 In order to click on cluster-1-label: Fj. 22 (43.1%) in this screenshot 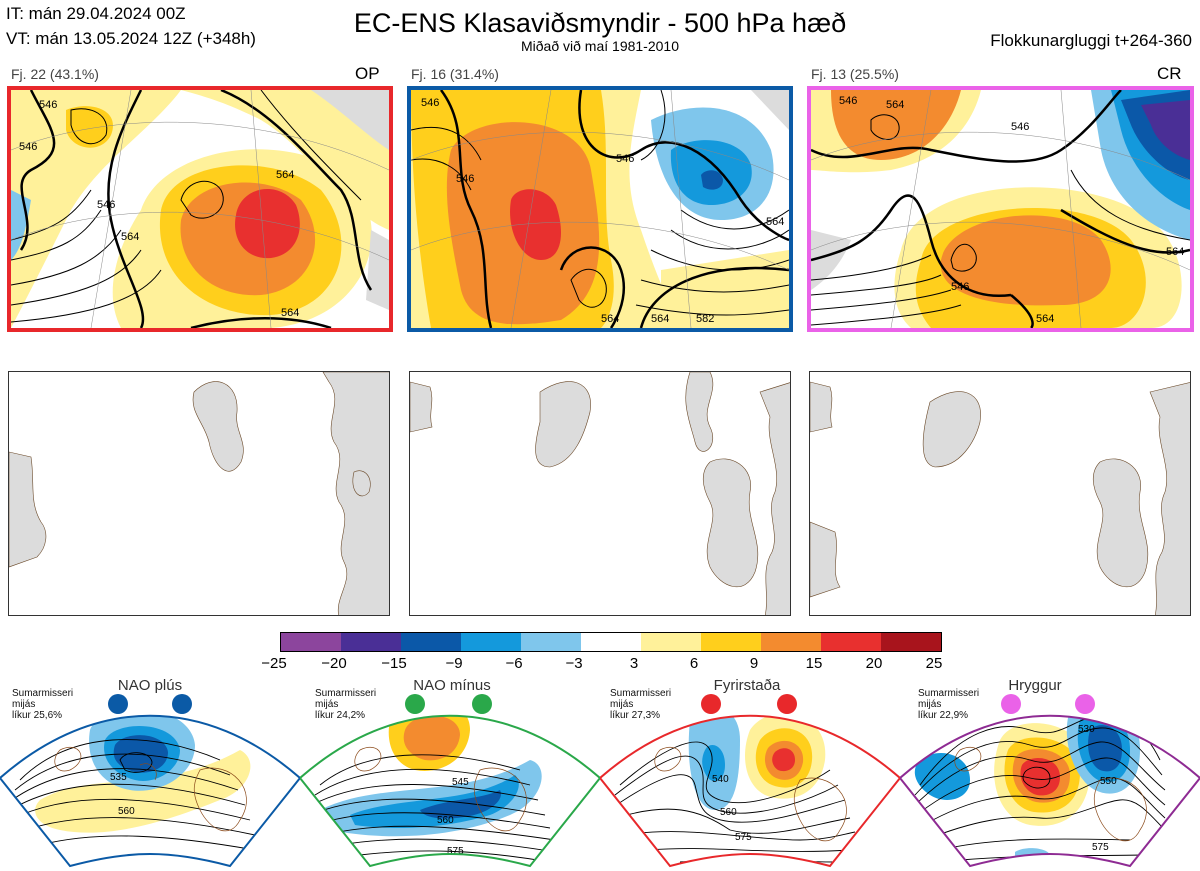, I will do `click(55, 74)`.